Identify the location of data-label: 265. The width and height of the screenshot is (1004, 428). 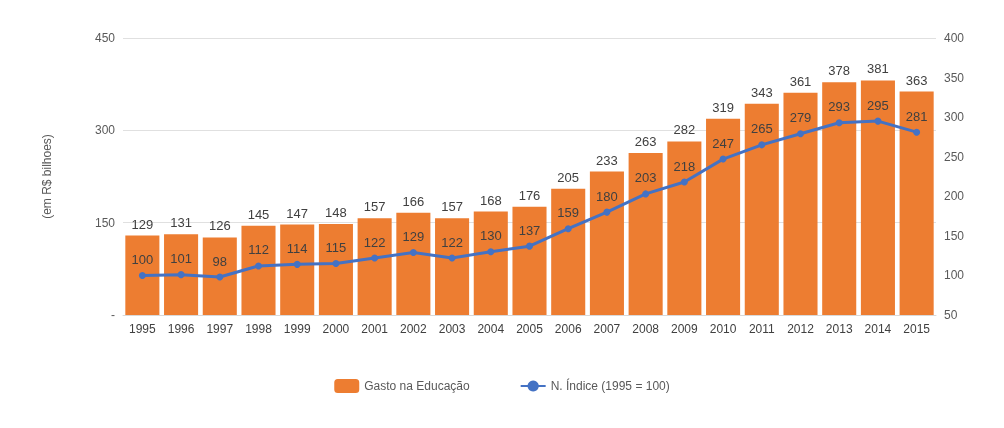
(761, 129).